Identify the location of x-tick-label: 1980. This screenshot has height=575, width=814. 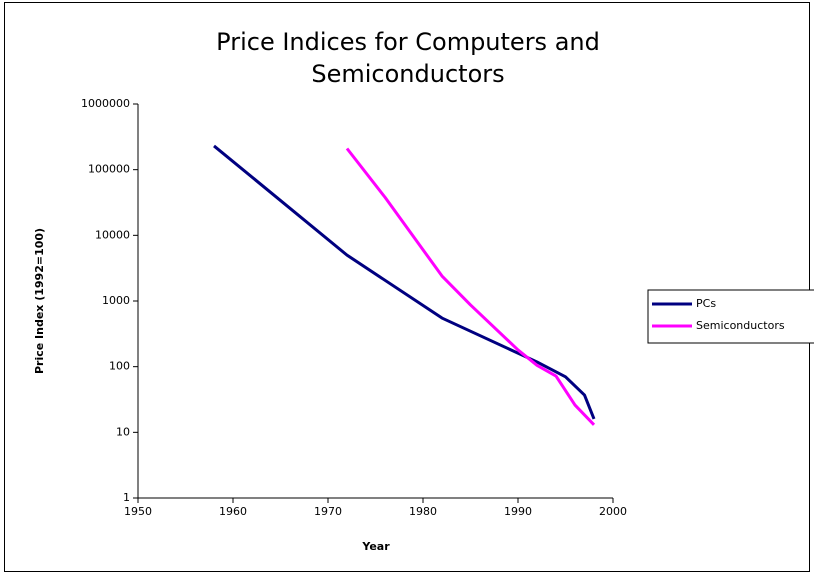
(423, 511).